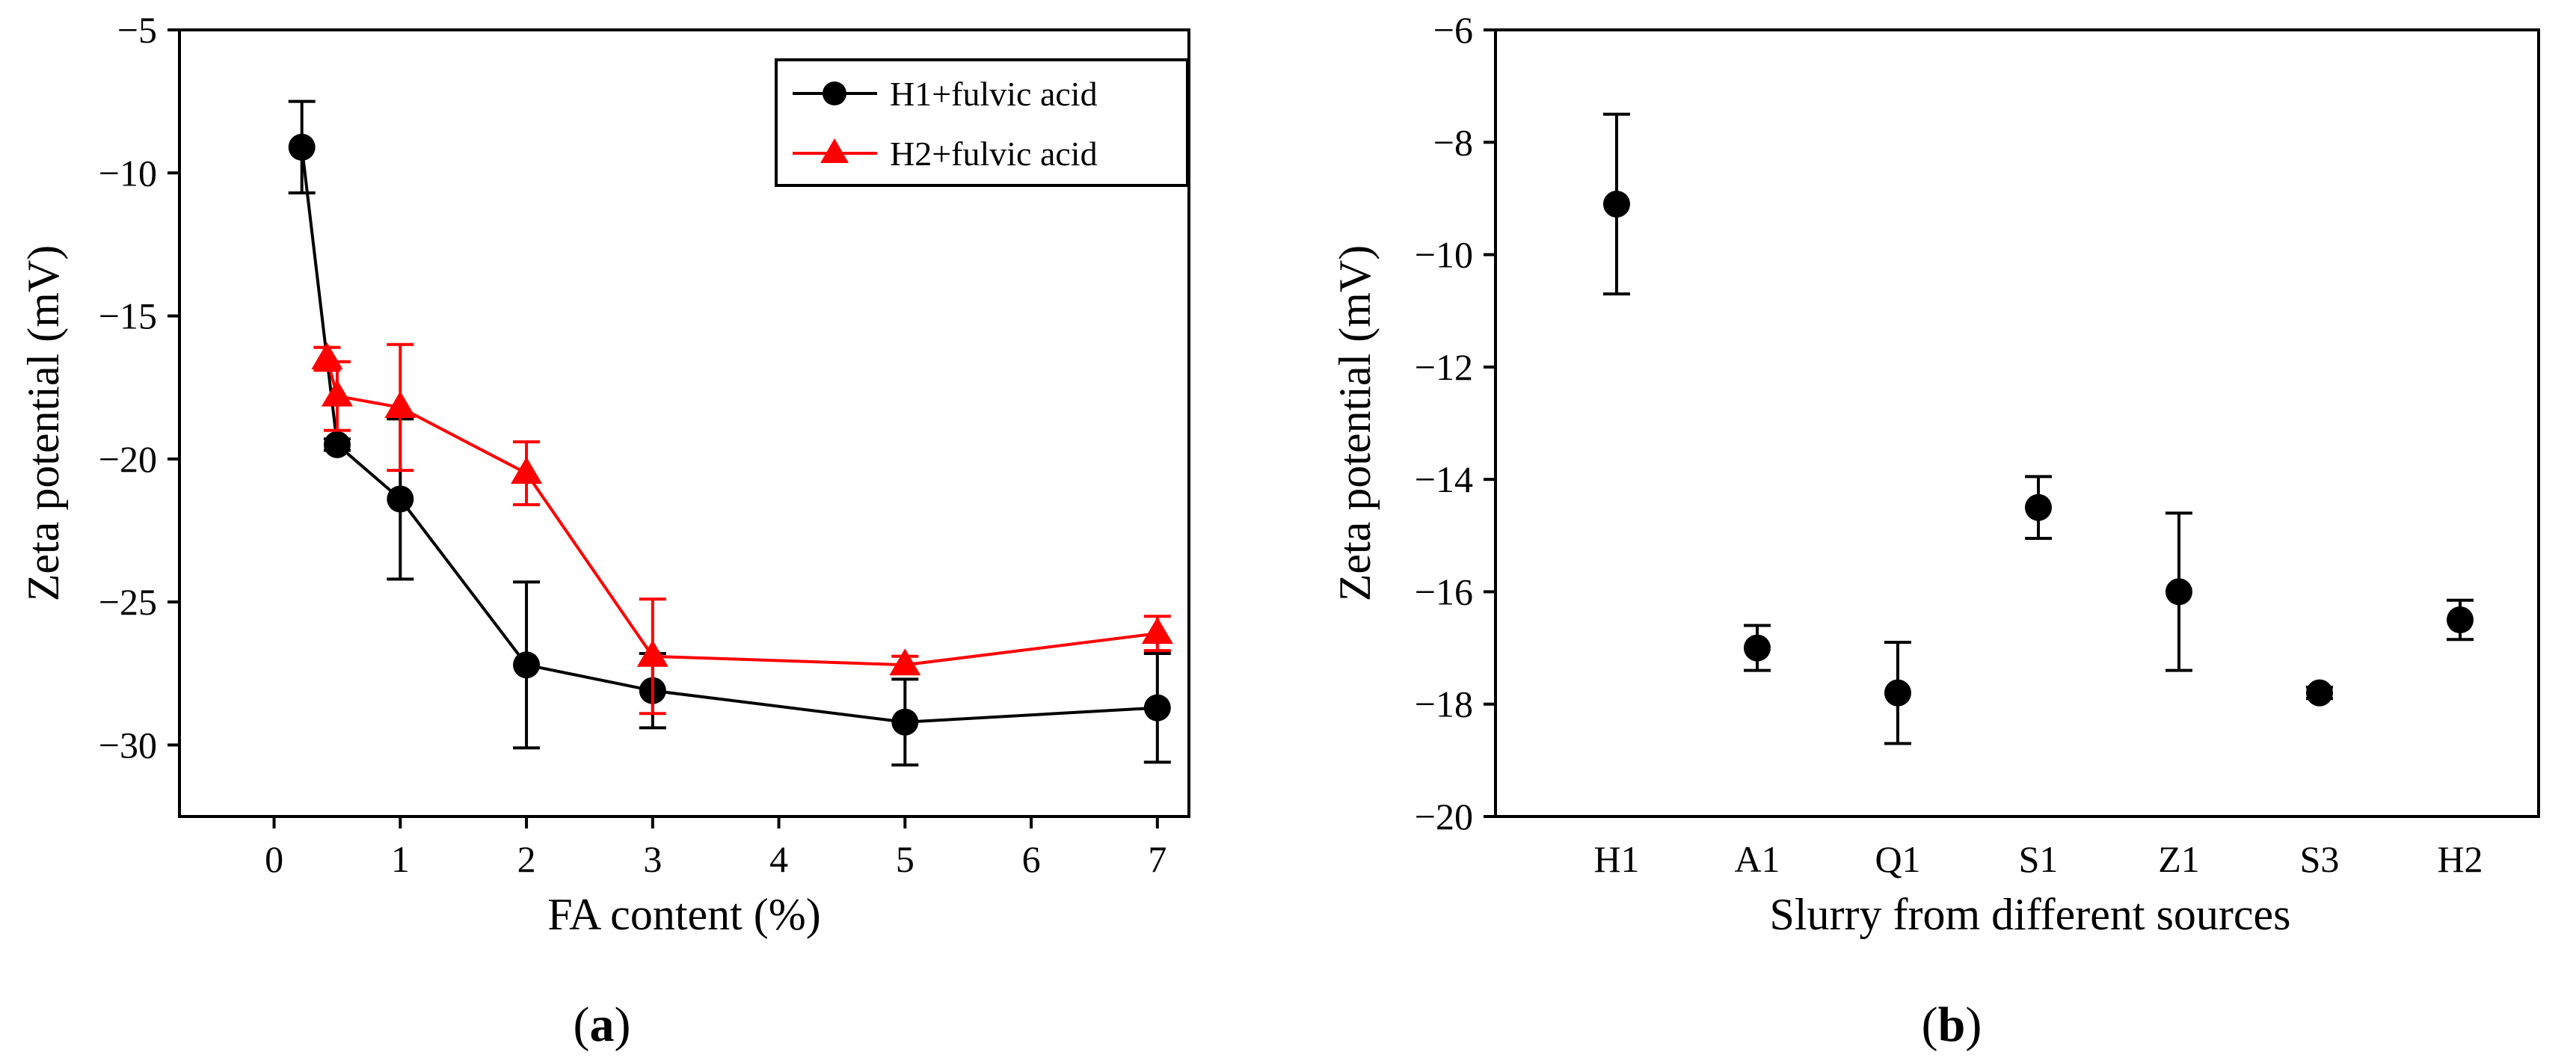  I want to click on b-y-tick-label: −10, so click(1444, 255).